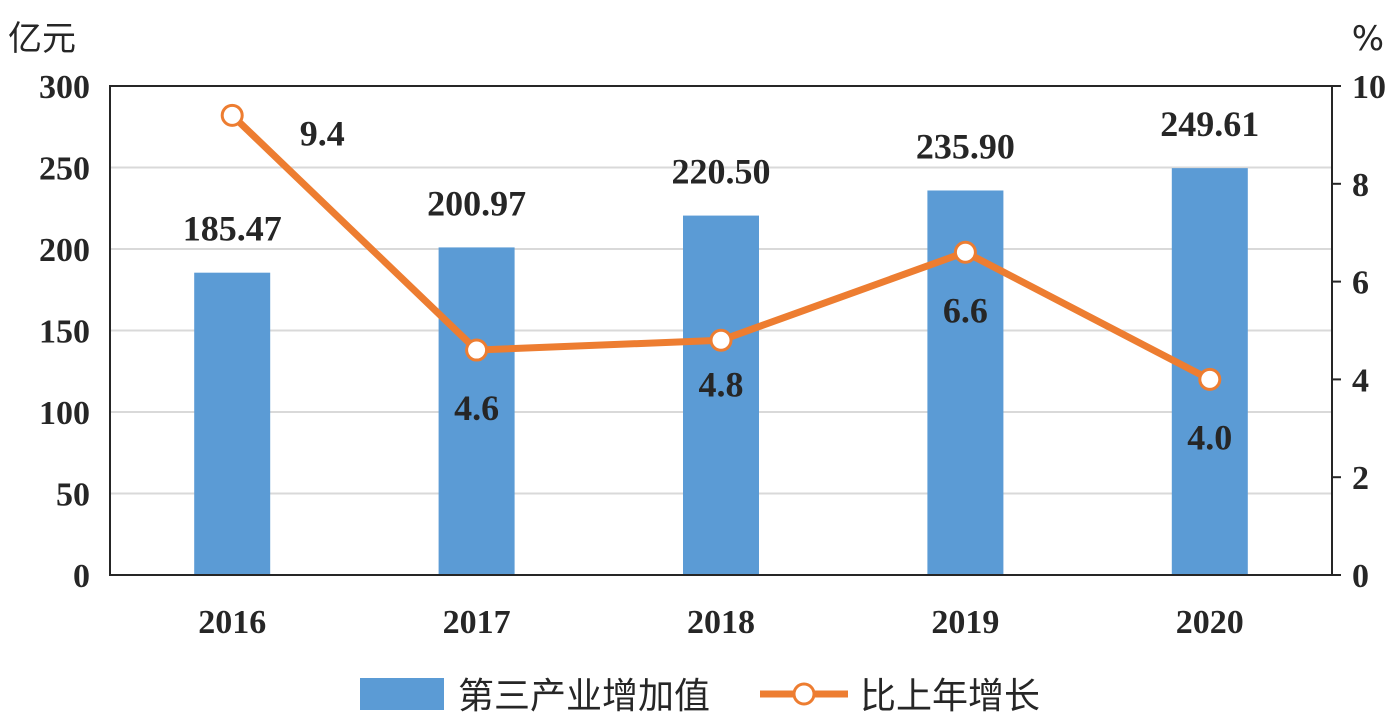 Image resolution: width=1391 pixels, height=724 pixels. I want to click on legend: 第三产业增加值 比上年增长, so click(700, 696).